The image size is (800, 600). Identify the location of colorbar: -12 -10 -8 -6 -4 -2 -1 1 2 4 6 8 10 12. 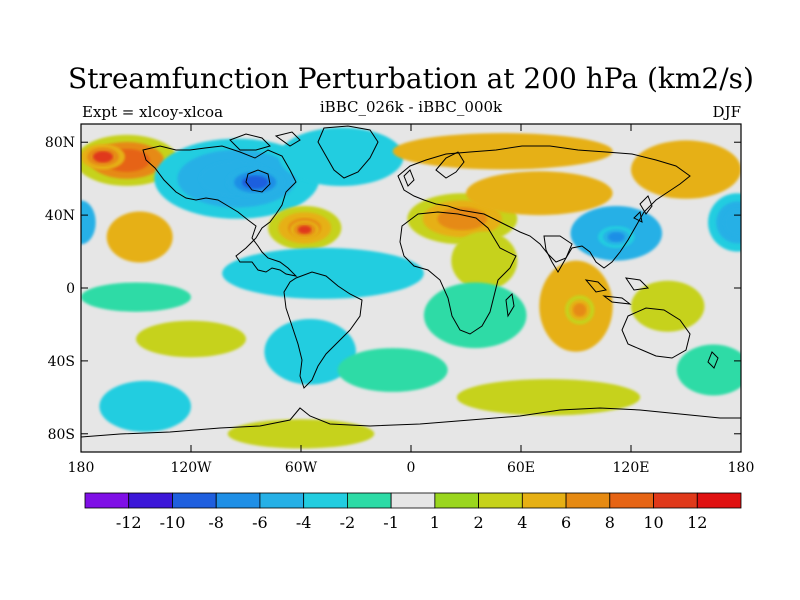
(413, 512).